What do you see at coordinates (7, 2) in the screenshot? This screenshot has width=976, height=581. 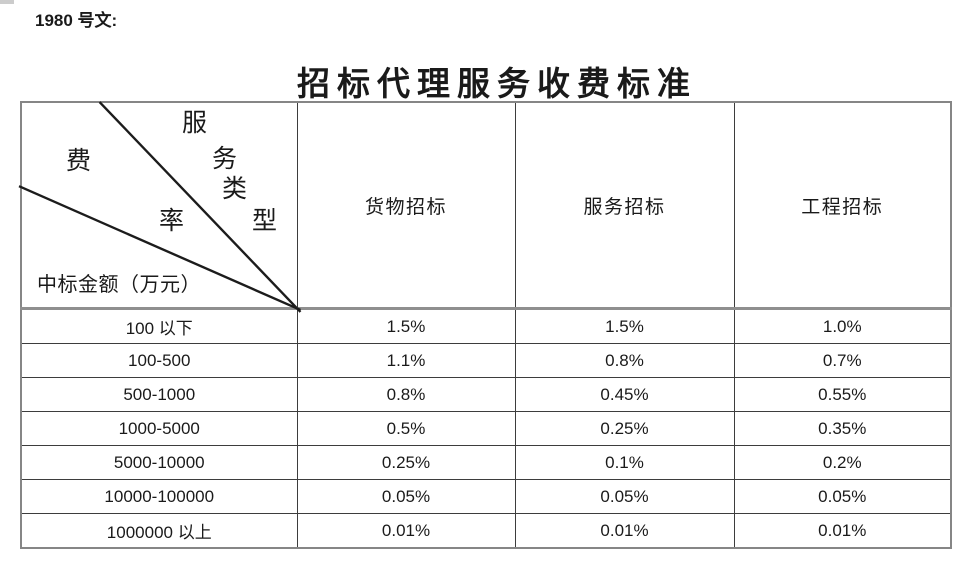 I see `page-corner-artifact` at bounding box center [7, 2].